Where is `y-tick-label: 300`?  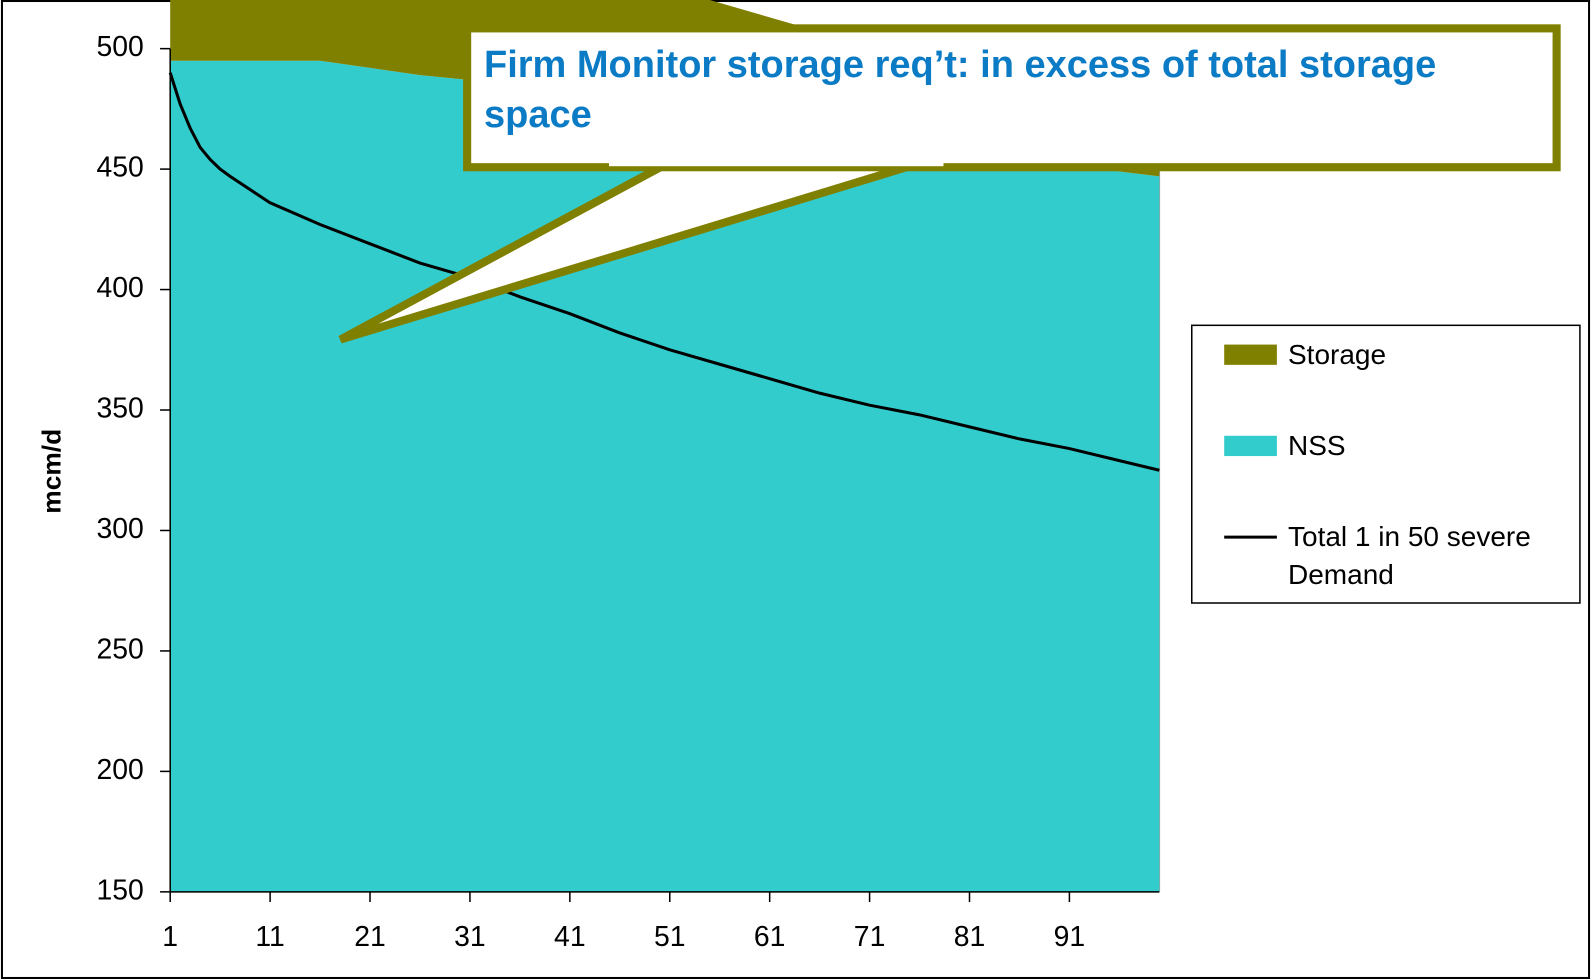 y-tick-label: 300 is located at coordinates (120, 529).